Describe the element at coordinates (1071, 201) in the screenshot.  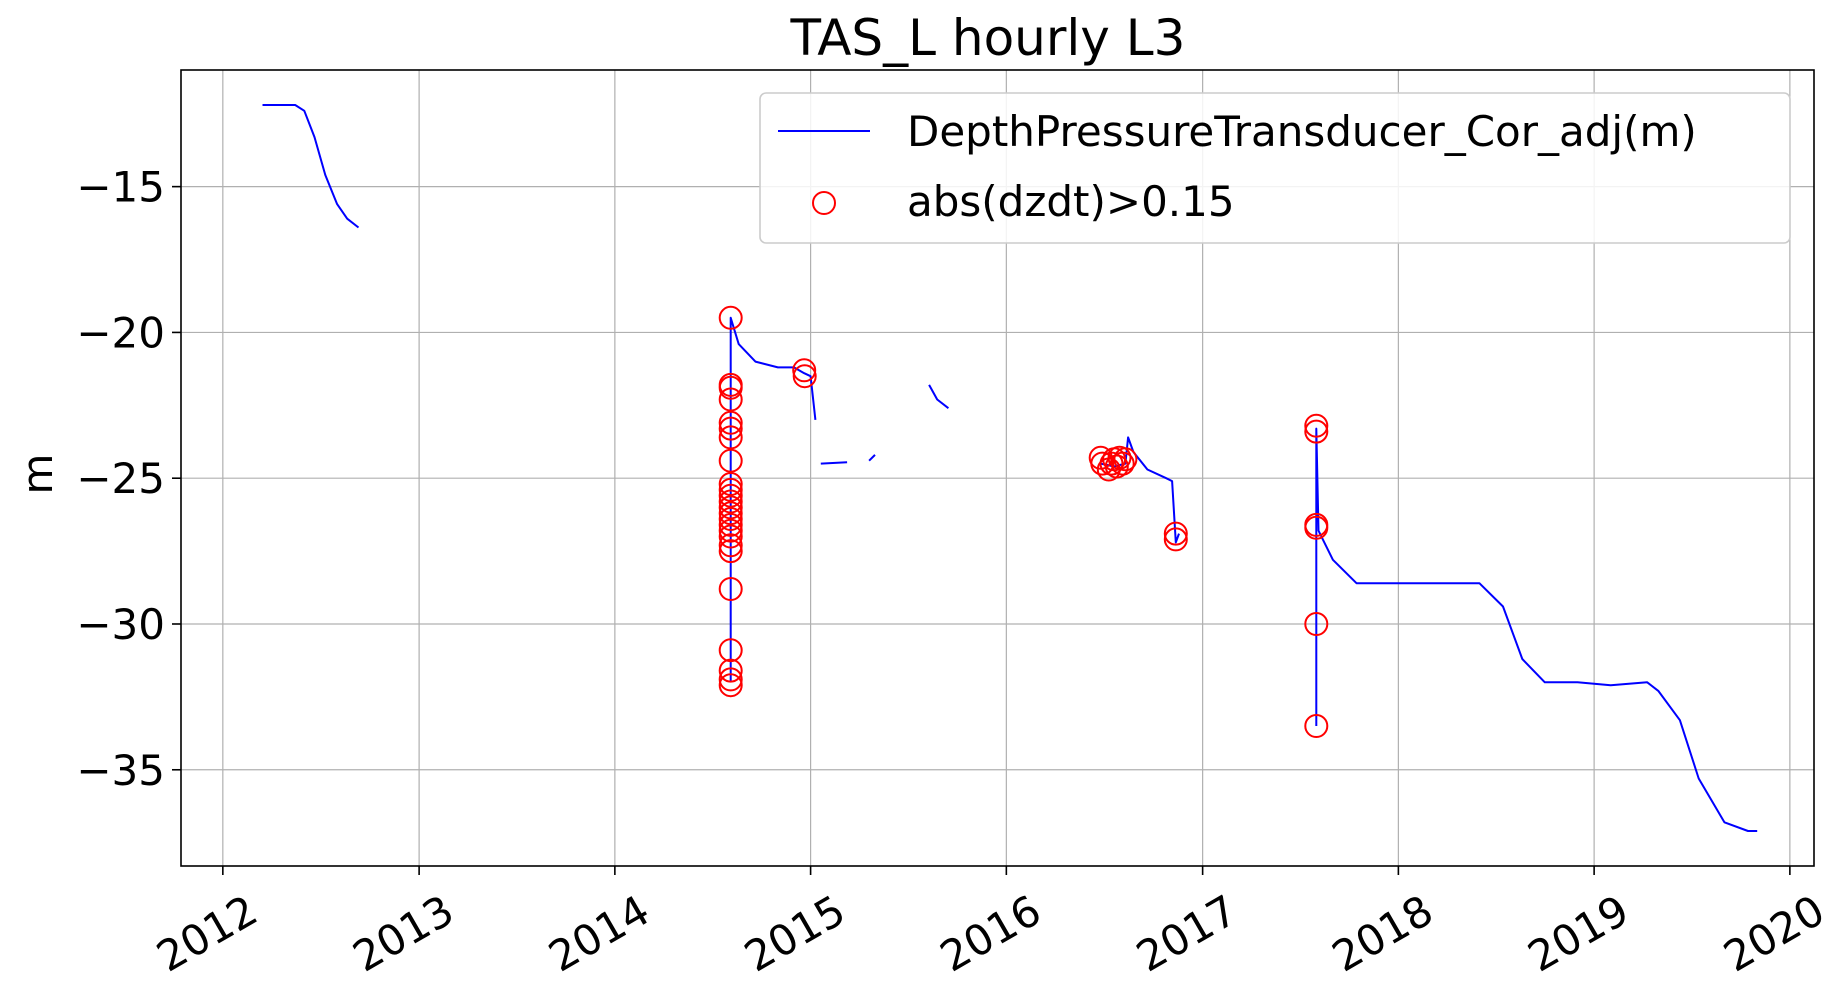
I see `legend-label-markers: abs(dzdt)>0.15` at that location.